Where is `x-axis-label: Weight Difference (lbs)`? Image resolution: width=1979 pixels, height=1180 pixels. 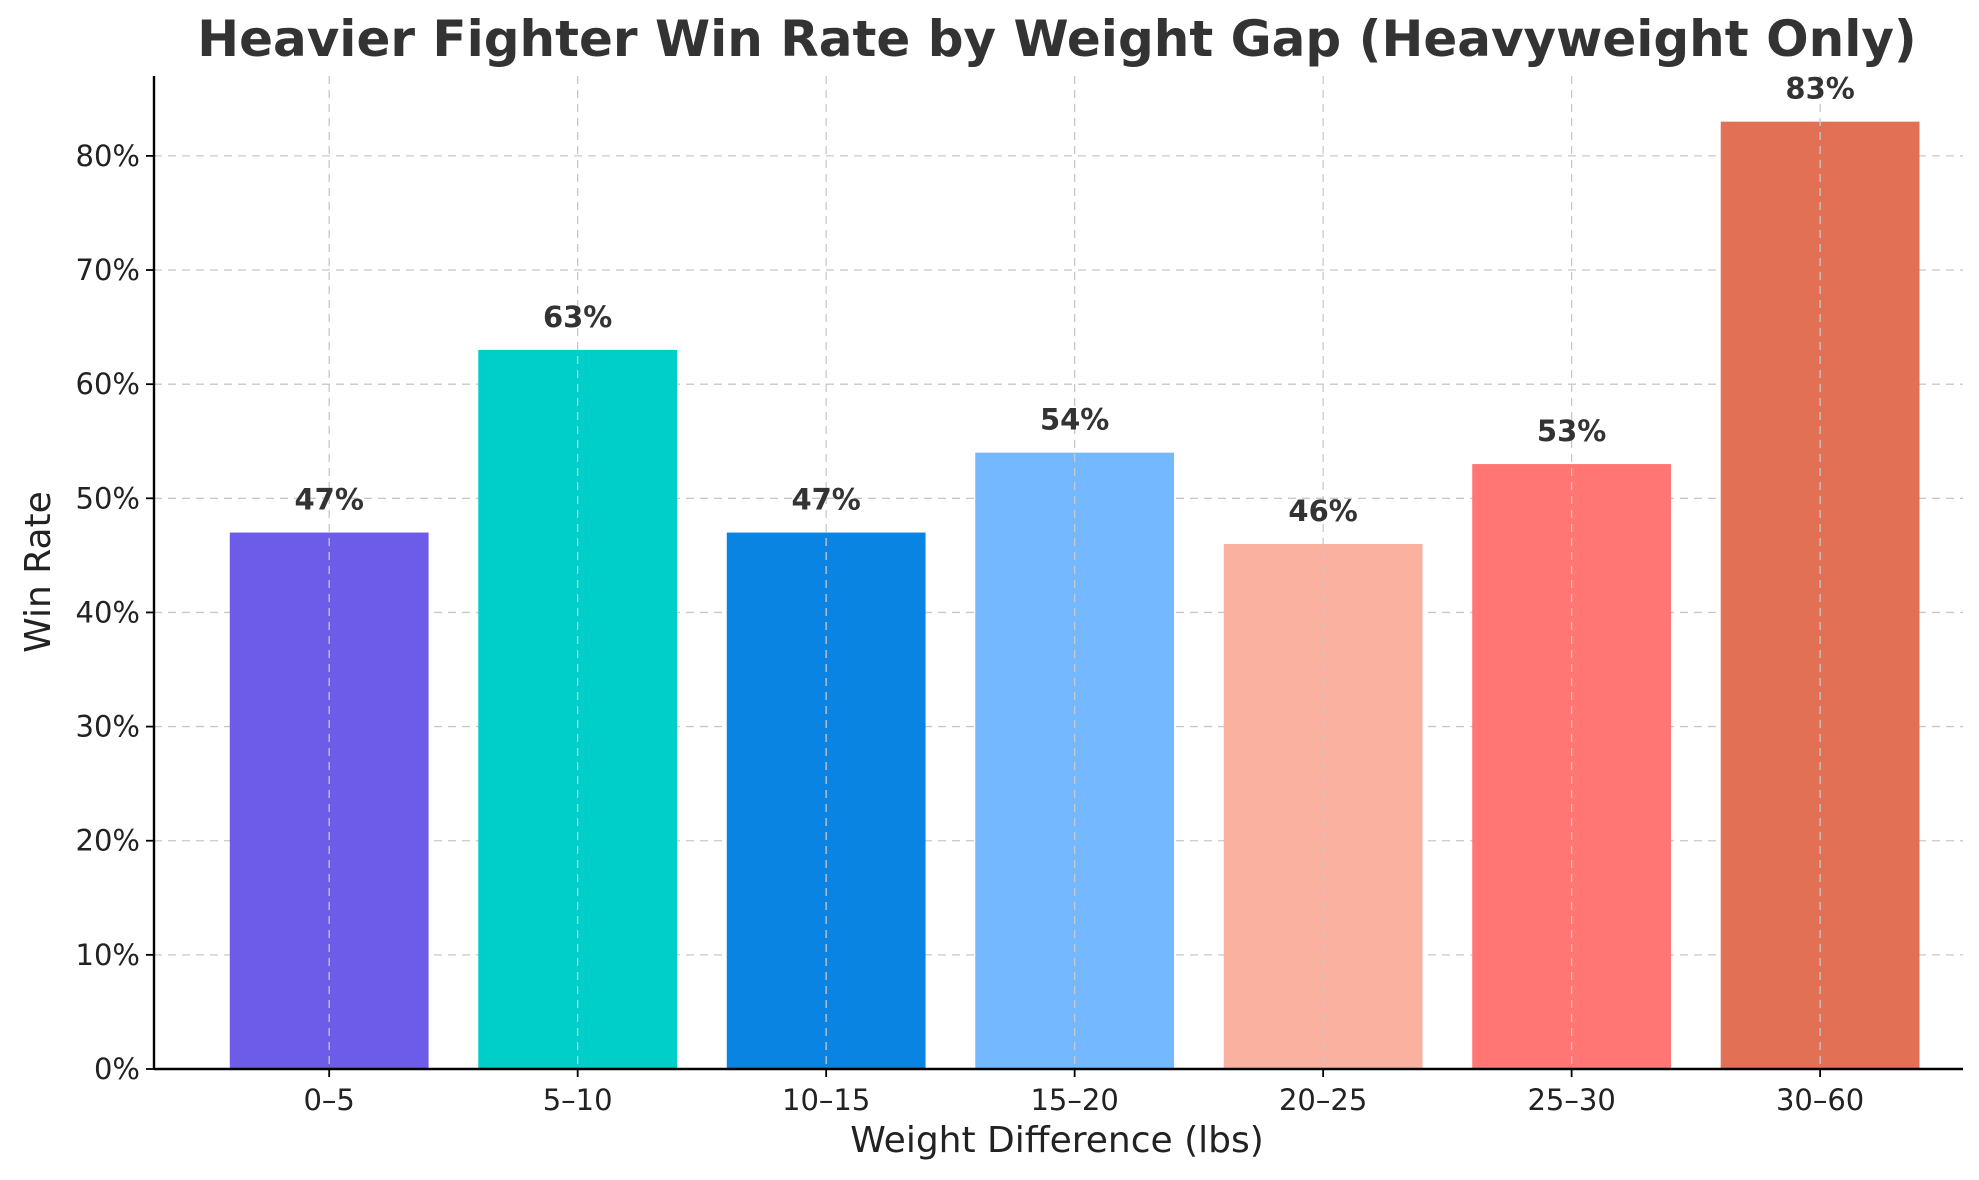 x-axis-label: Weight Difference (lbs) is located at coordinates (1057, 1140).